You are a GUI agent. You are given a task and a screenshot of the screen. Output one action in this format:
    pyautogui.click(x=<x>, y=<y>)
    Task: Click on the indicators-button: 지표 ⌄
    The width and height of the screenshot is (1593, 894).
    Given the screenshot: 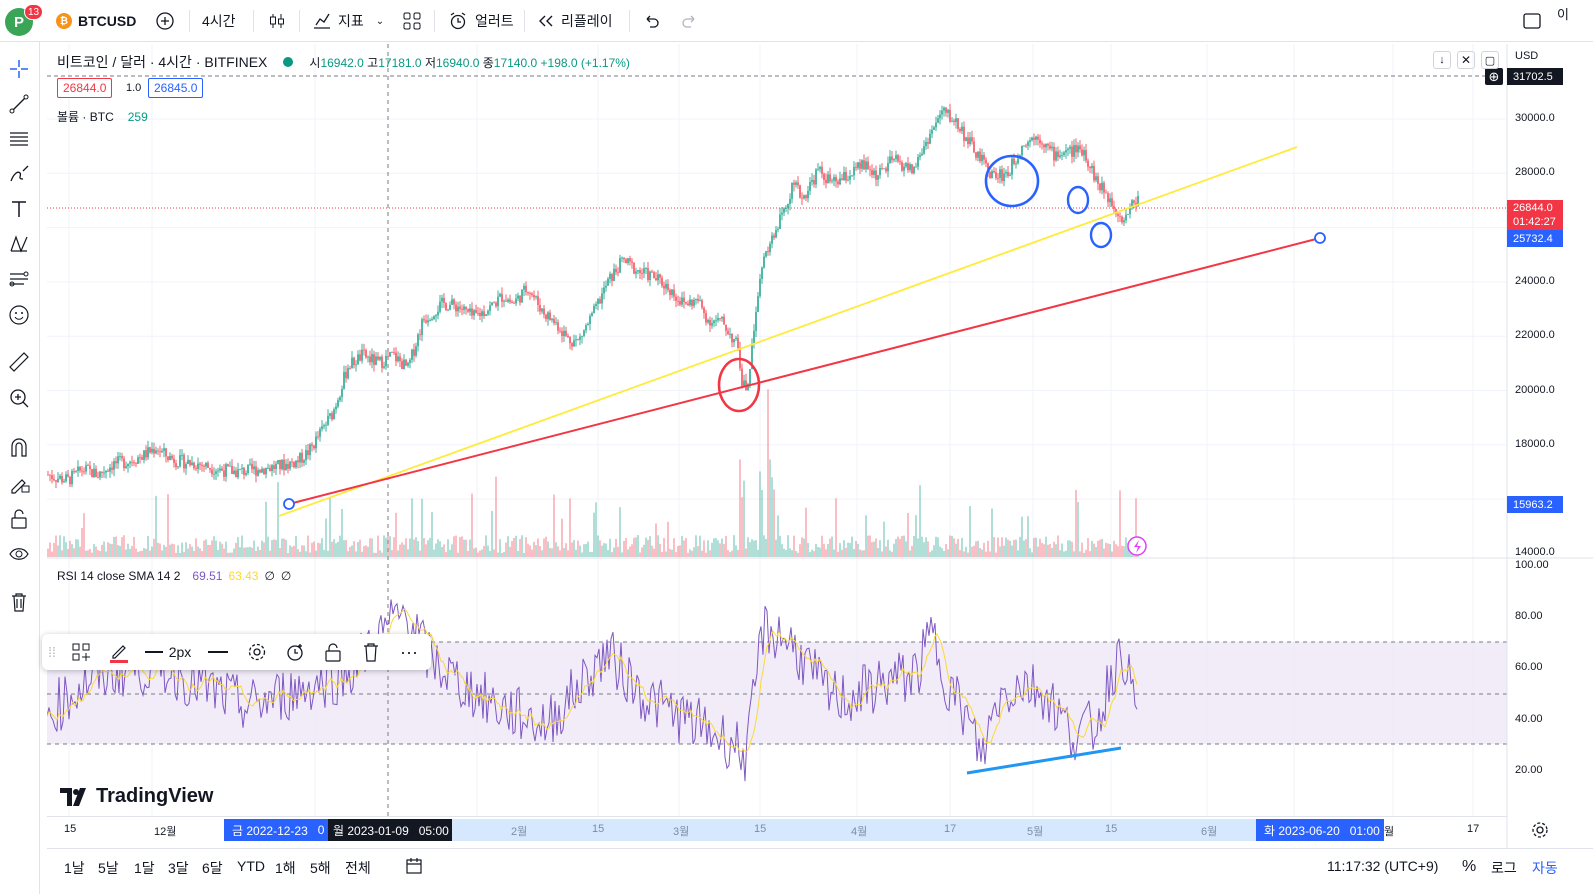 What is the action you would take?
    pyautogui.click(x=348, y=21)
    